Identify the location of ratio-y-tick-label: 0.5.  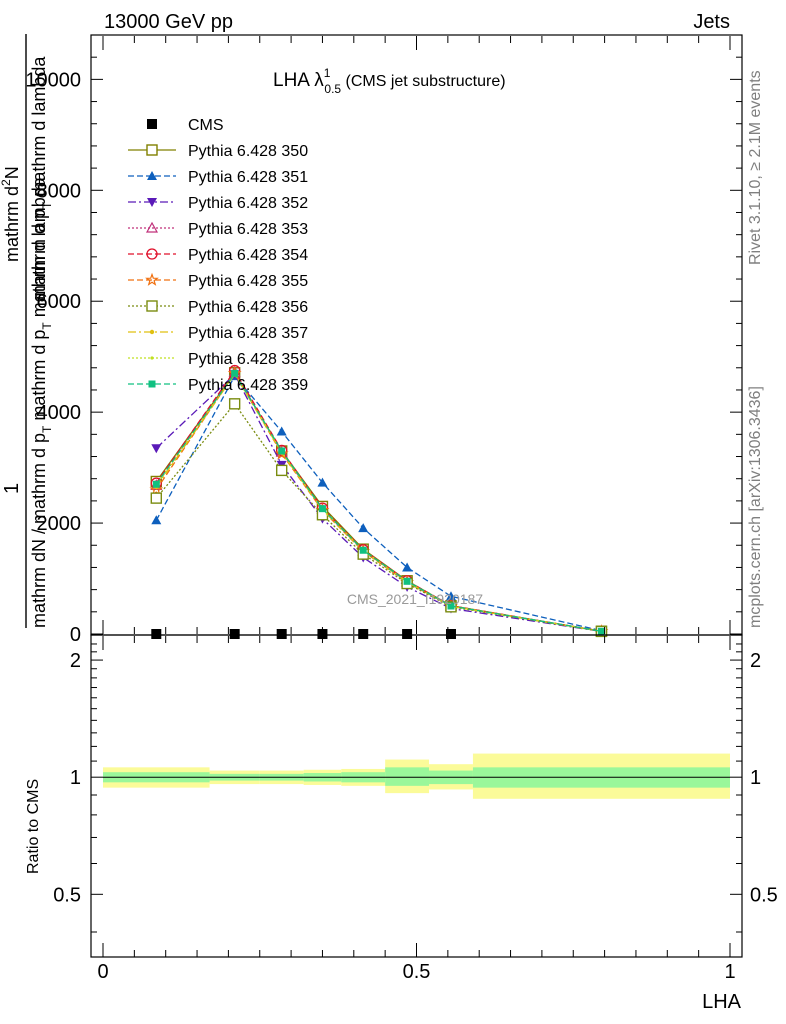
(67, 895).